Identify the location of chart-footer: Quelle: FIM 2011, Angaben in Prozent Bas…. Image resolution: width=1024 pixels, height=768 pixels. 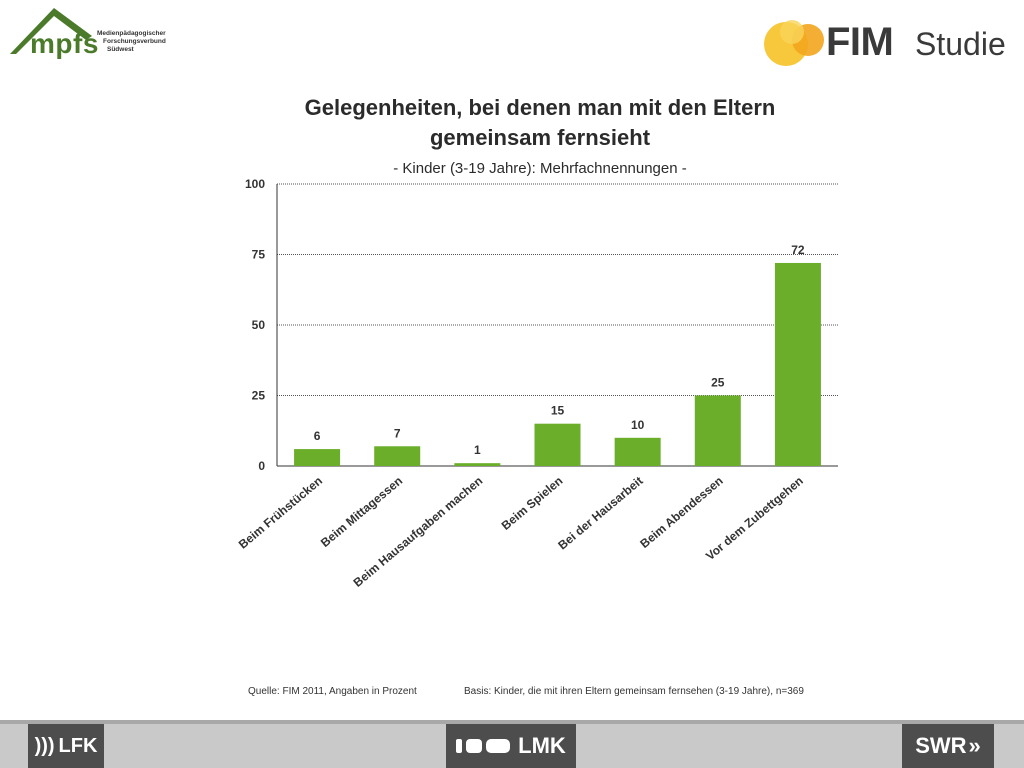
(548, 691).